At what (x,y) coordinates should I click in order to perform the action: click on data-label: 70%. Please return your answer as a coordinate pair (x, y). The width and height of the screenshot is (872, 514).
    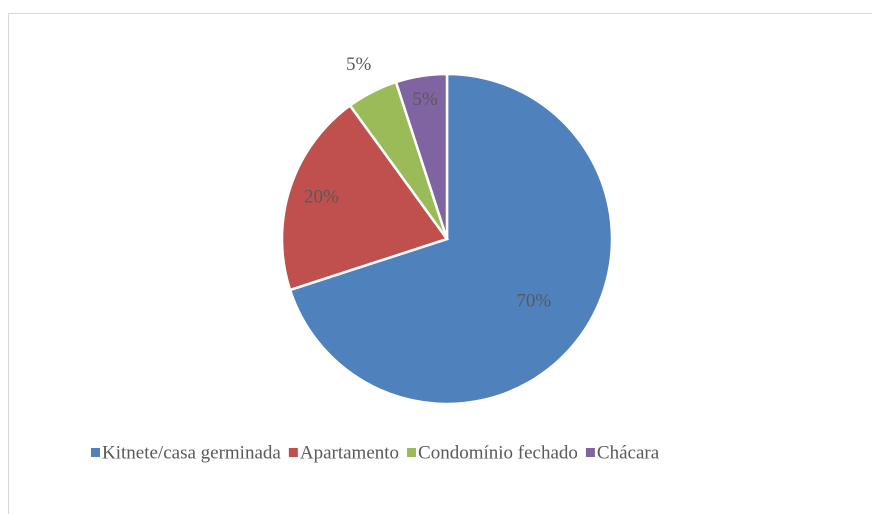
    Looking at the image, I should click on (533, 300).